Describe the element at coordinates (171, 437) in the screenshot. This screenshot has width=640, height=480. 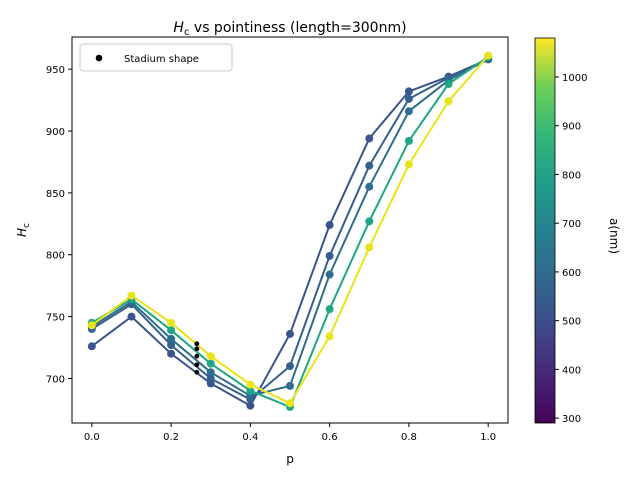
I see `x-tick-label: 0.2` at that location.